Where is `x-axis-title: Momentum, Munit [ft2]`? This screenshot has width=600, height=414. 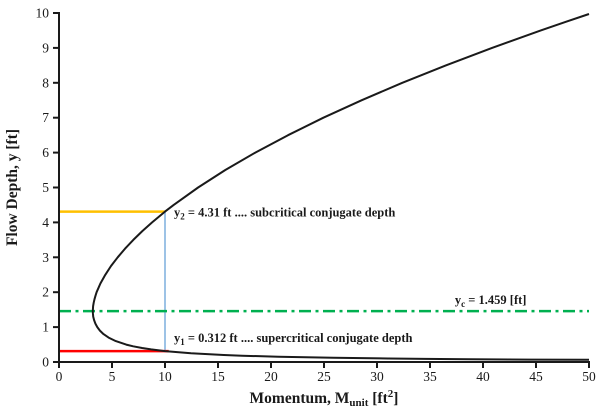 x-axis-title: Momentum, Munit [ft2] is located at coordinates (324, 398).